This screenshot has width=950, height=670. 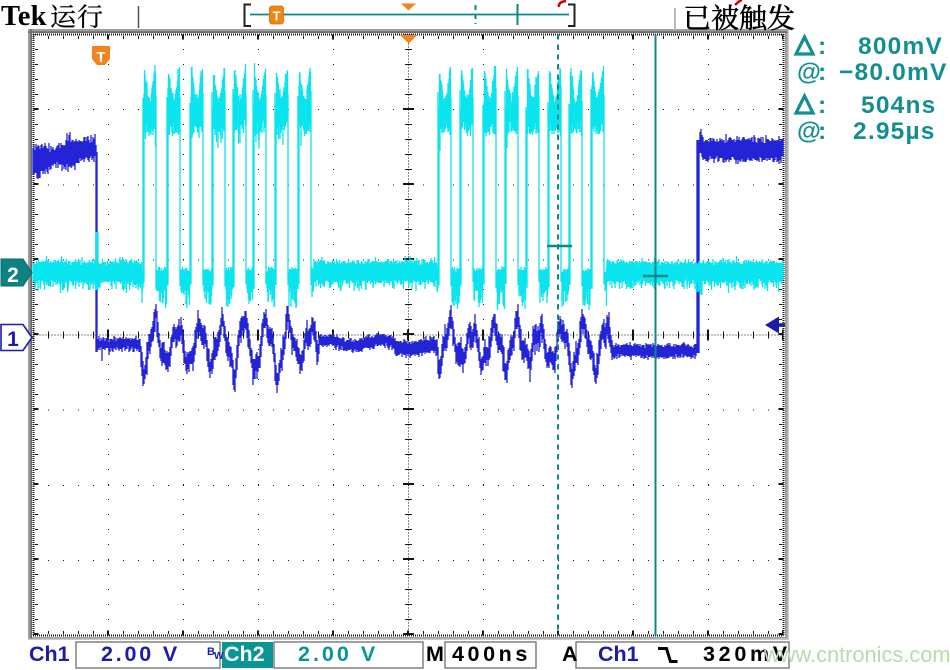 I want to click on svg-text: 800mV, so click(x=900, y=46).